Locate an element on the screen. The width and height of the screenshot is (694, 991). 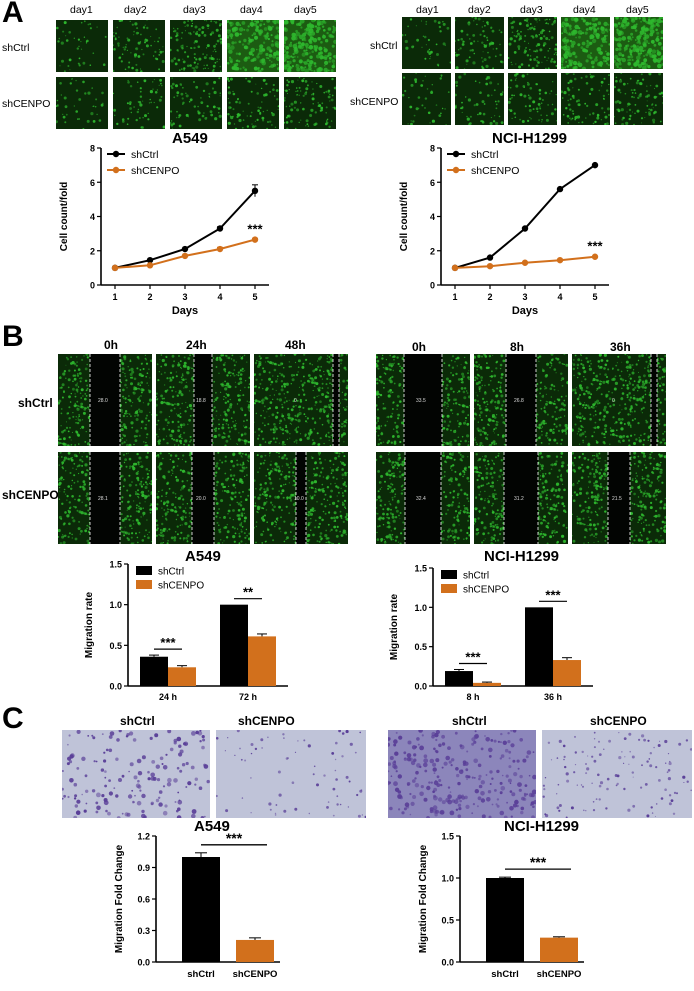
a549-tile-r0-c4 is located at coordinates (310, 46).